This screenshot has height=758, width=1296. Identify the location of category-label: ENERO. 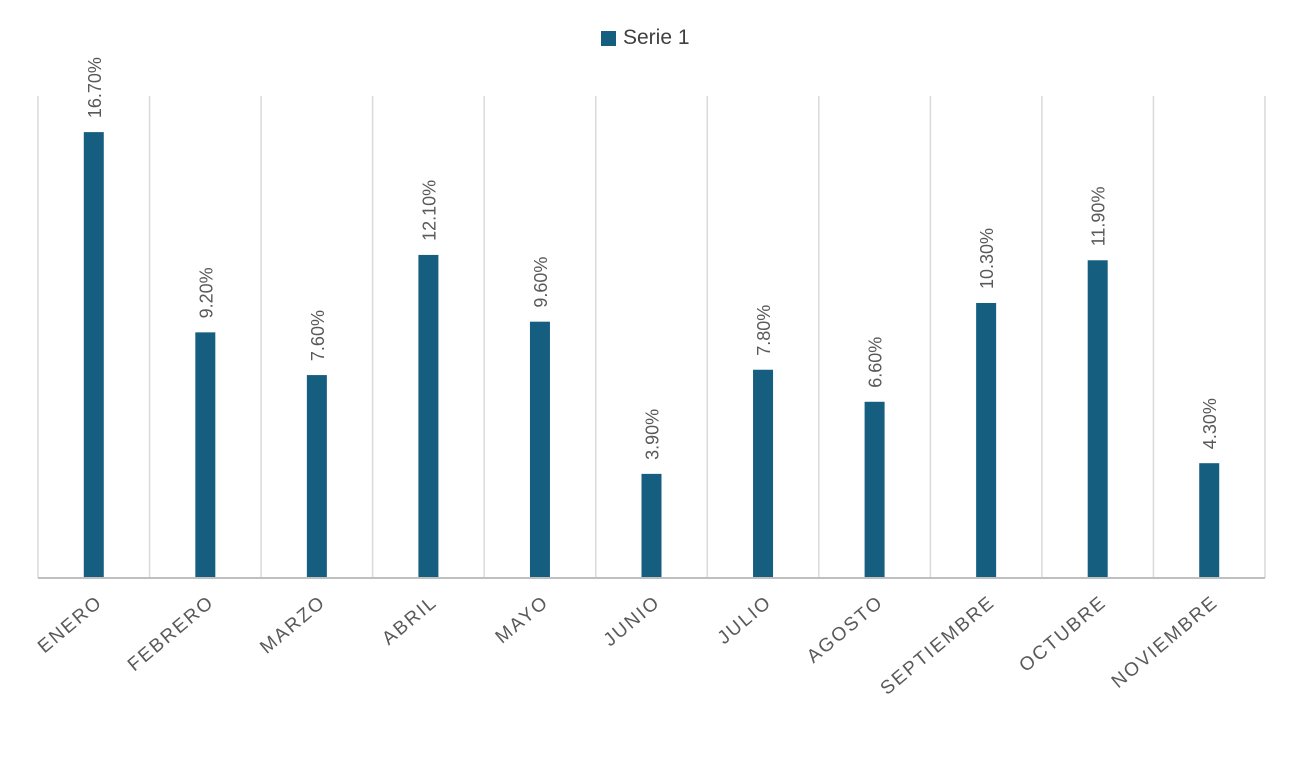
(70, 625).